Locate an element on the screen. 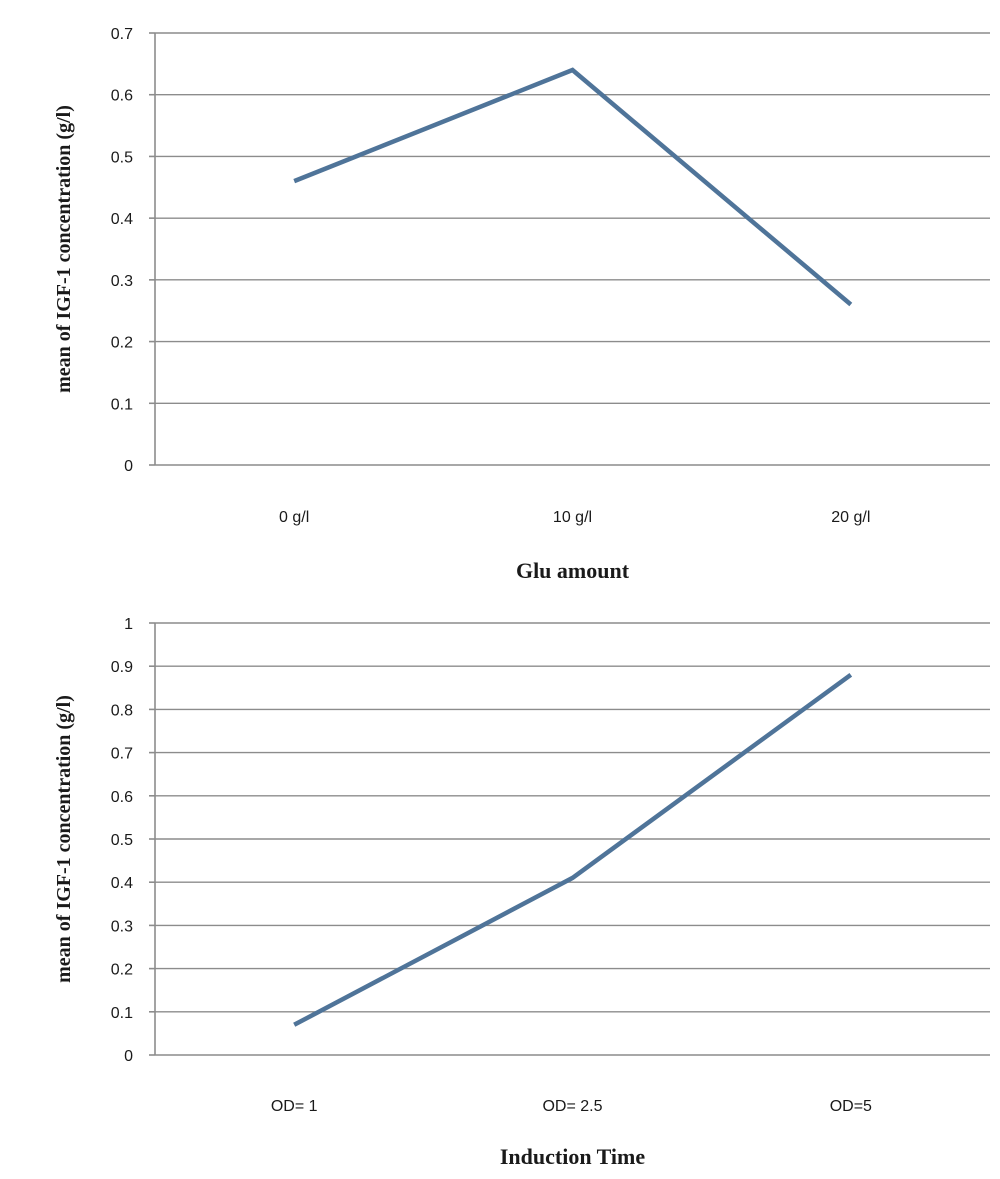  x-tick-labels: 0 g/l 10 g/l 20 g/l is located at coordinates (574, 517).